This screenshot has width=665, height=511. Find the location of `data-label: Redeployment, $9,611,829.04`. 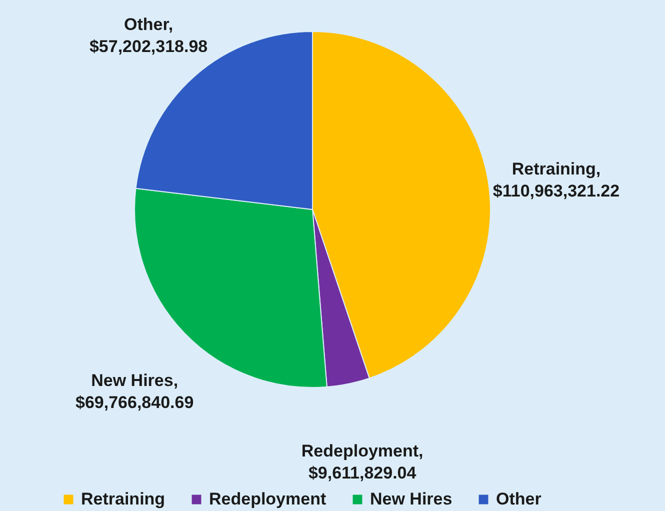

data-label: Redeployment, $9,611,829.04 is located at coordinates (362, 461).